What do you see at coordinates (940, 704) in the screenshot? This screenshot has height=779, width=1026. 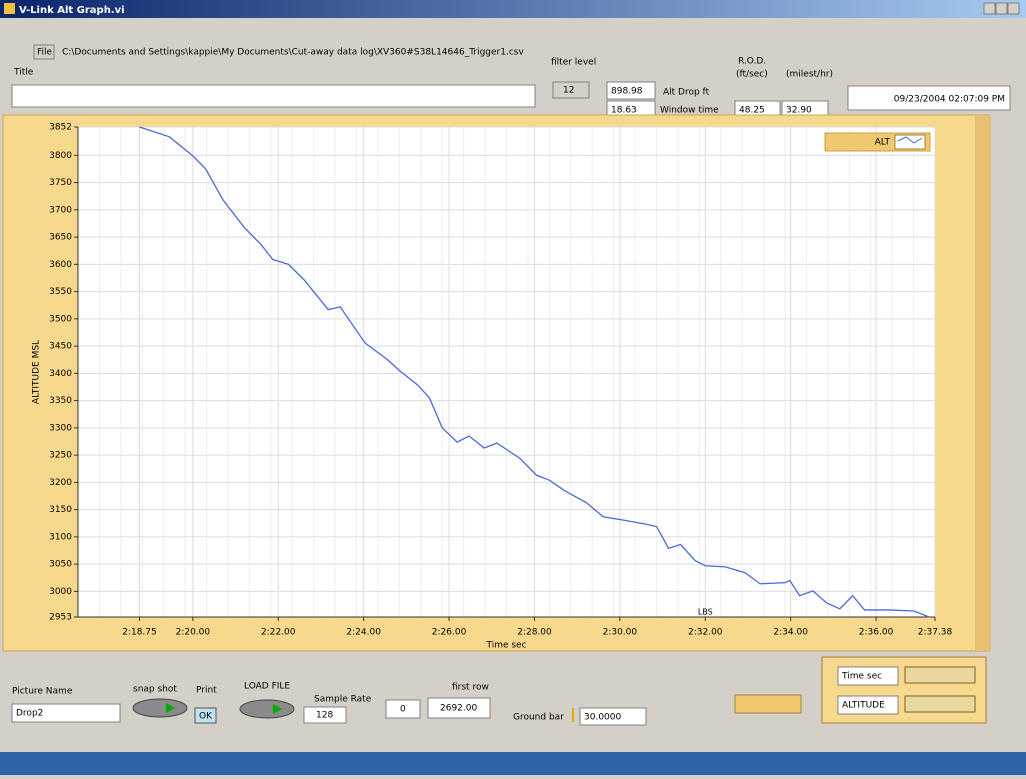 I see `y-scale-buttons` at bounding box center [940, 704].